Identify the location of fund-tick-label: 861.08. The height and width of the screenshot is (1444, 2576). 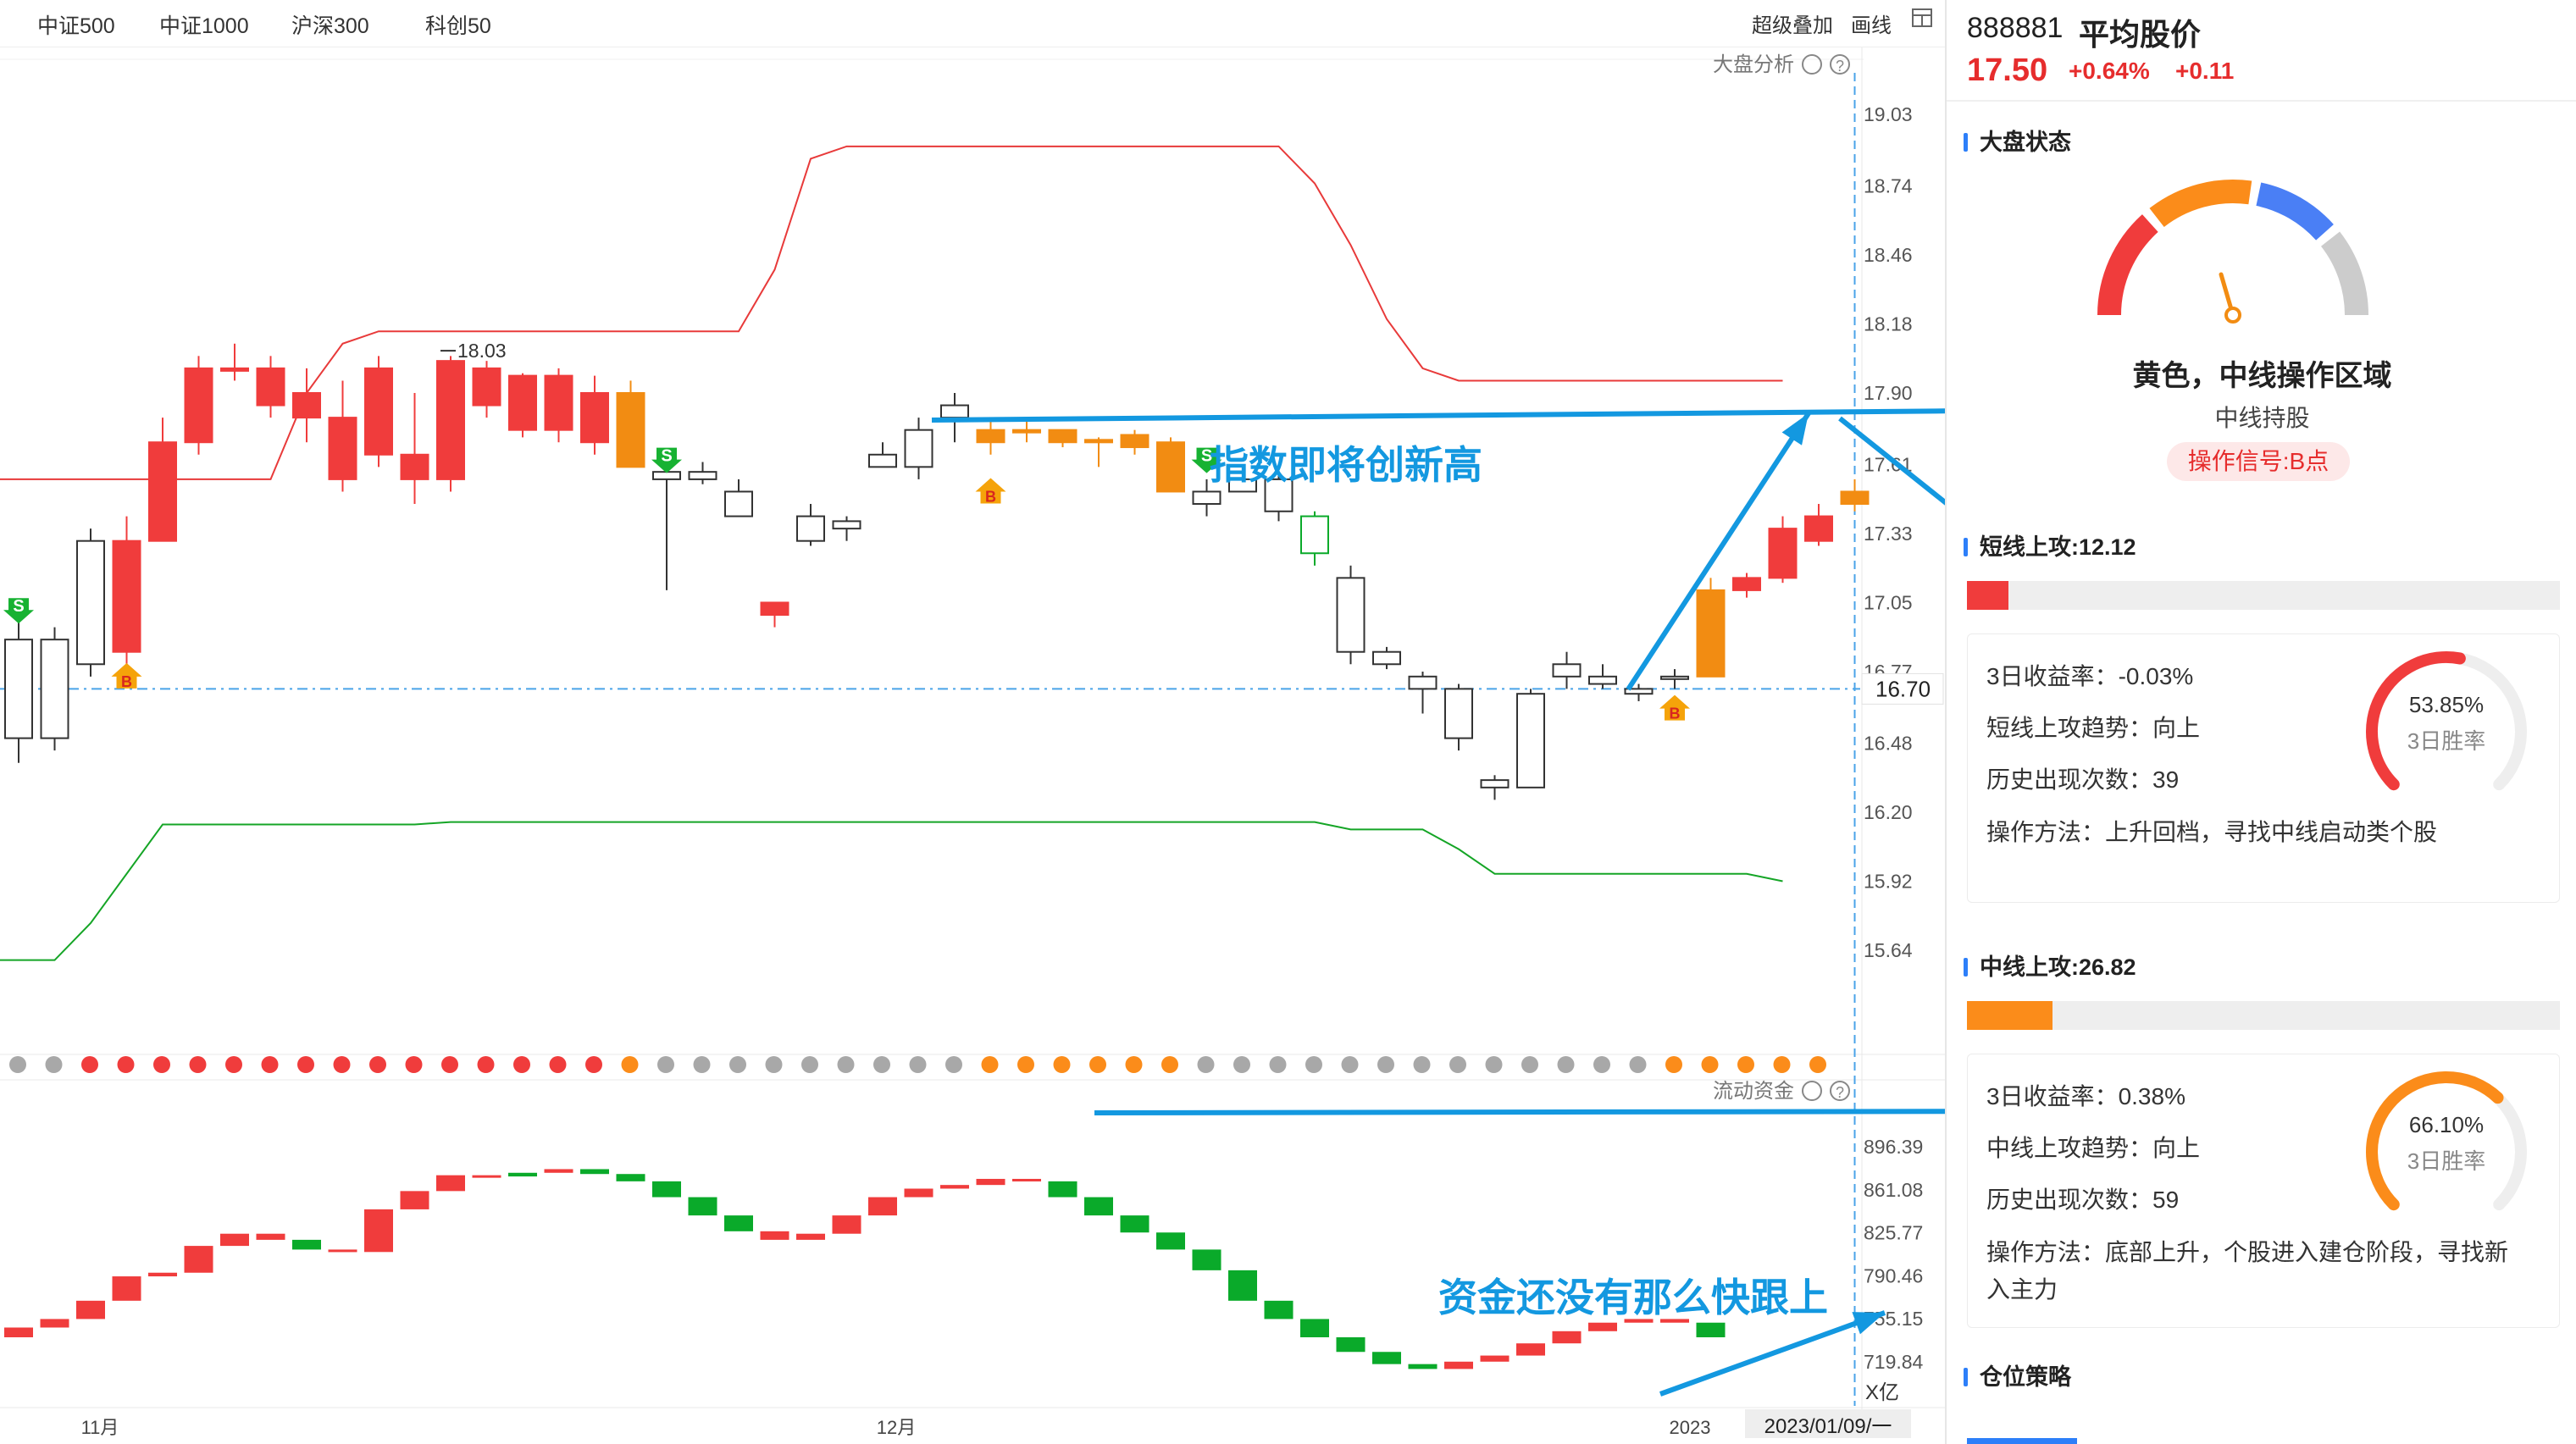
(1893, 1190).